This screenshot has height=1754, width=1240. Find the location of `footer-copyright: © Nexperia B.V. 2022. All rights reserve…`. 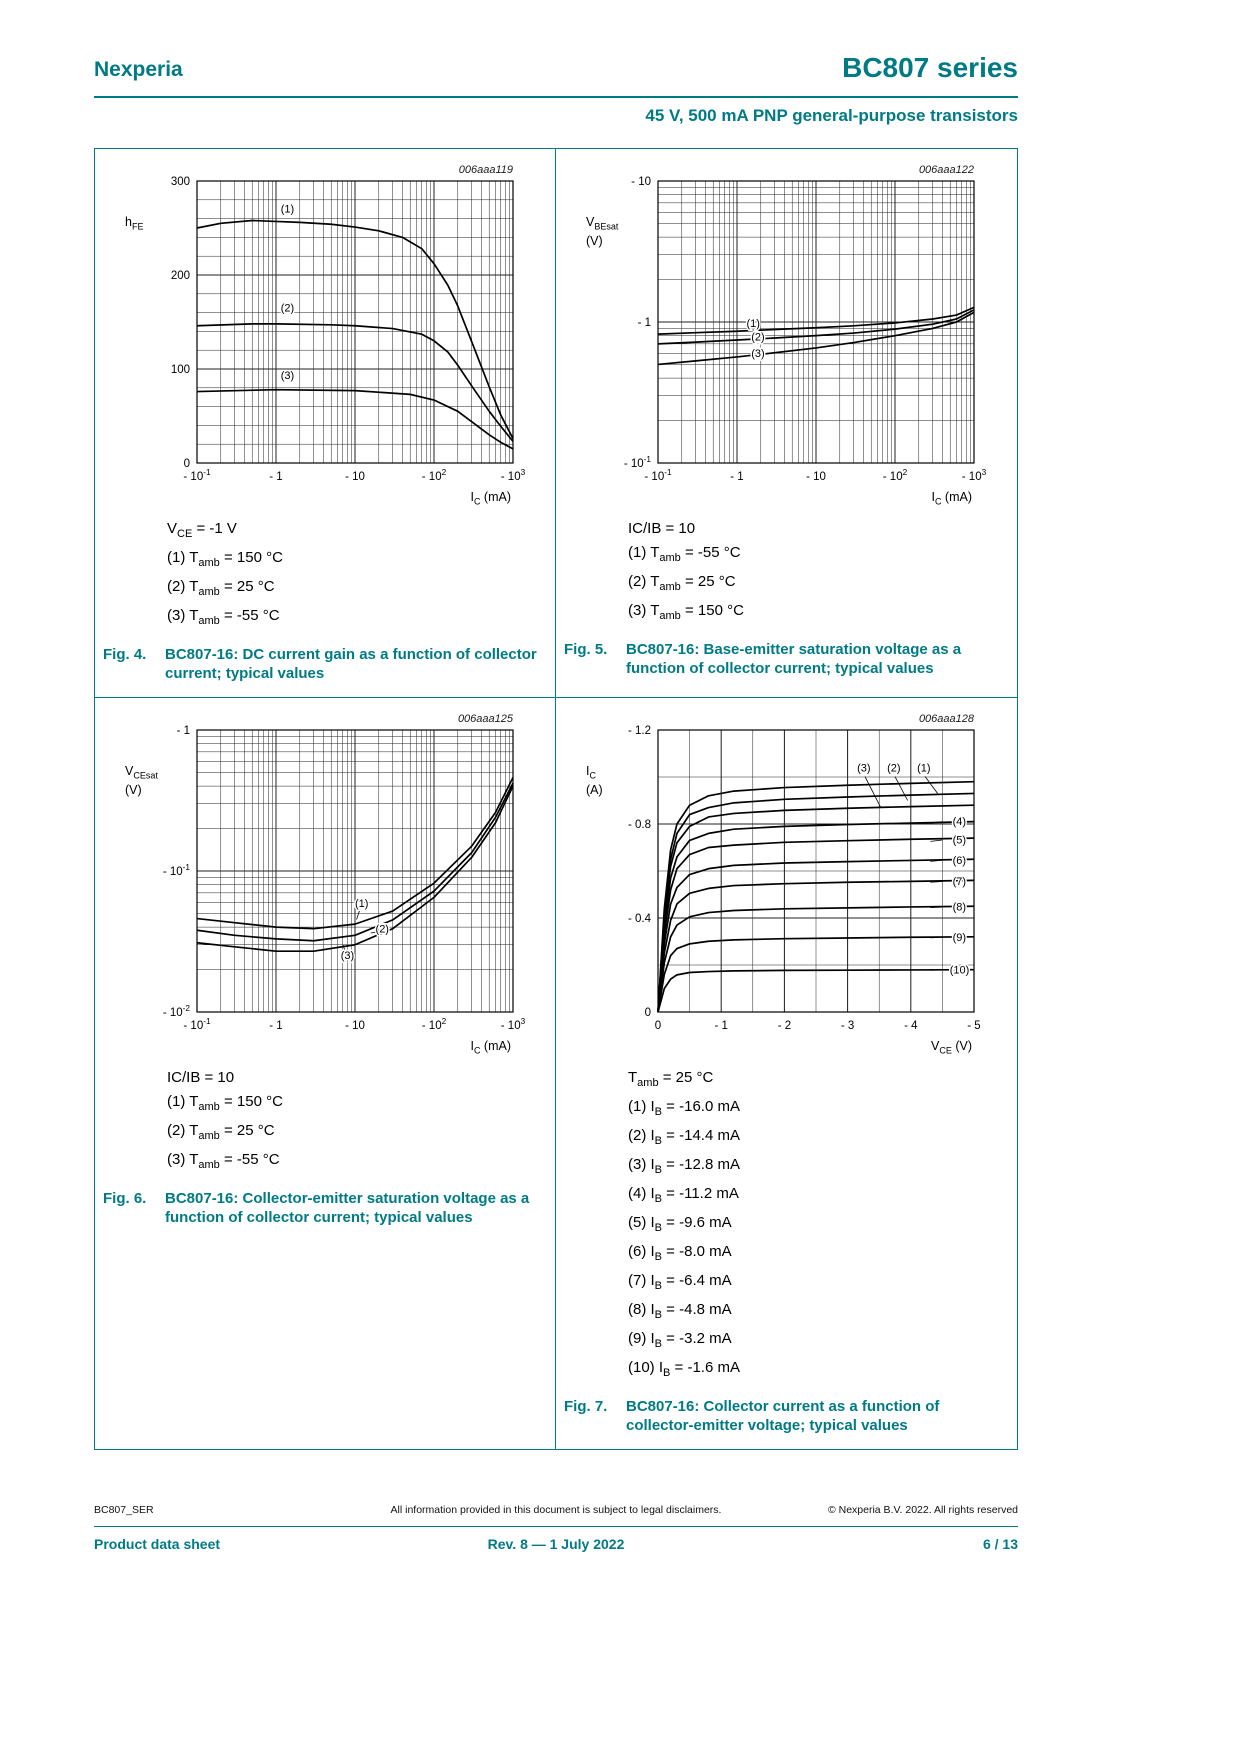

footer-copyright: © Nexperia B.V. 2022. All rights reserve… is located at coordinates (922, 1510).